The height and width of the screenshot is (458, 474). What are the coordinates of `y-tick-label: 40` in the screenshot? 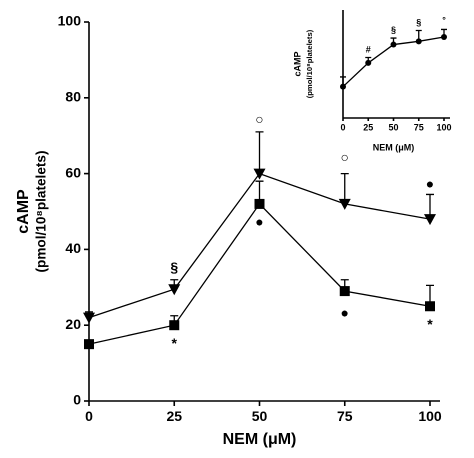 It's located at (73, 248).